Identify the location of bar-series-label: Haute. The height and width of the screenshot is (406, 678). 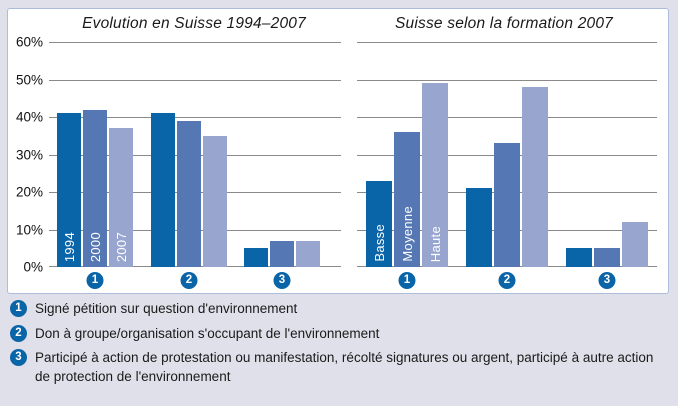
(435, 243).